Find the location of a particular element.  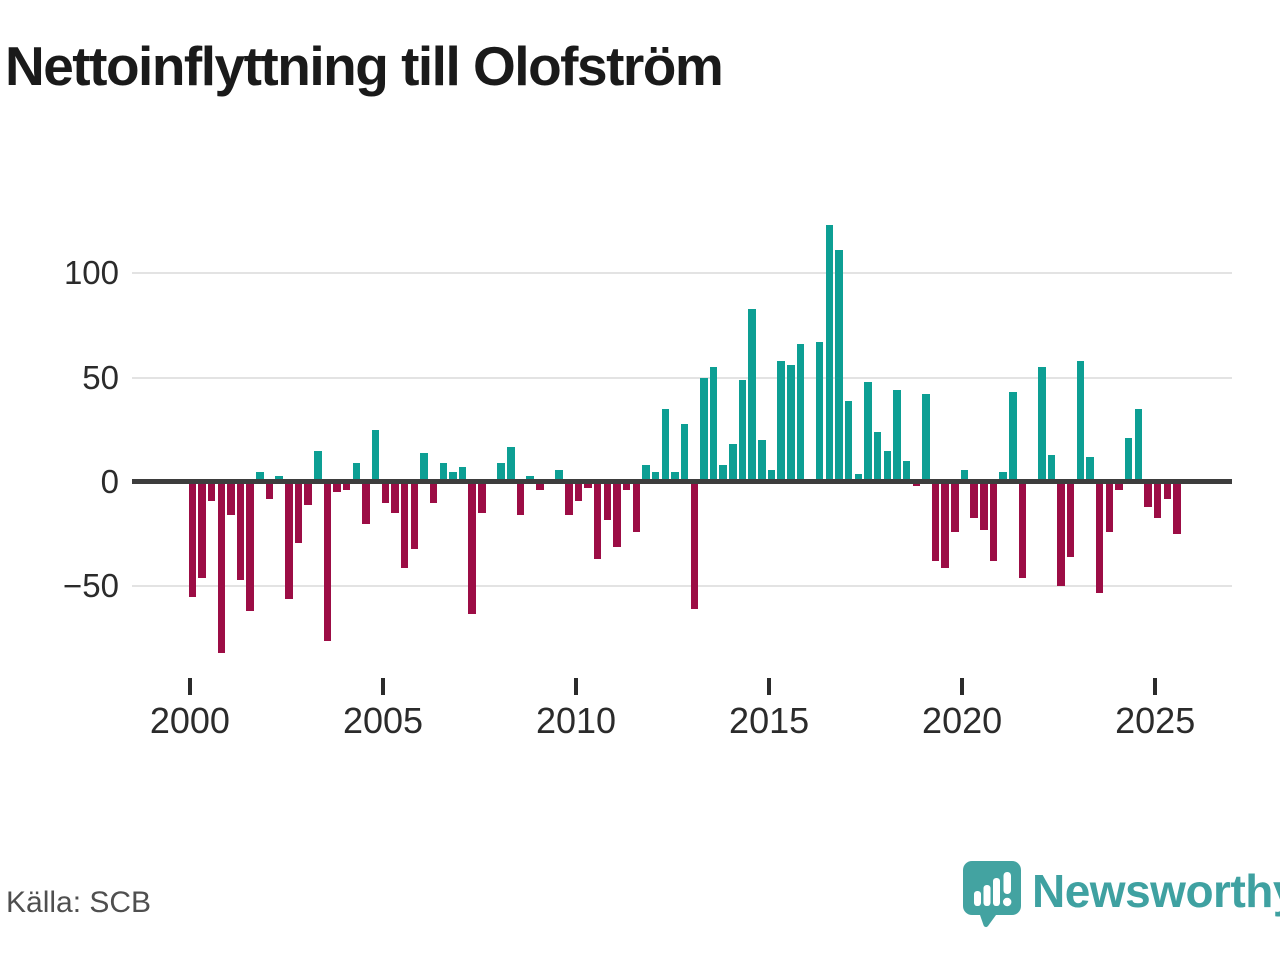

source-note: Källa: SCB is located at coordinates (79, 902).